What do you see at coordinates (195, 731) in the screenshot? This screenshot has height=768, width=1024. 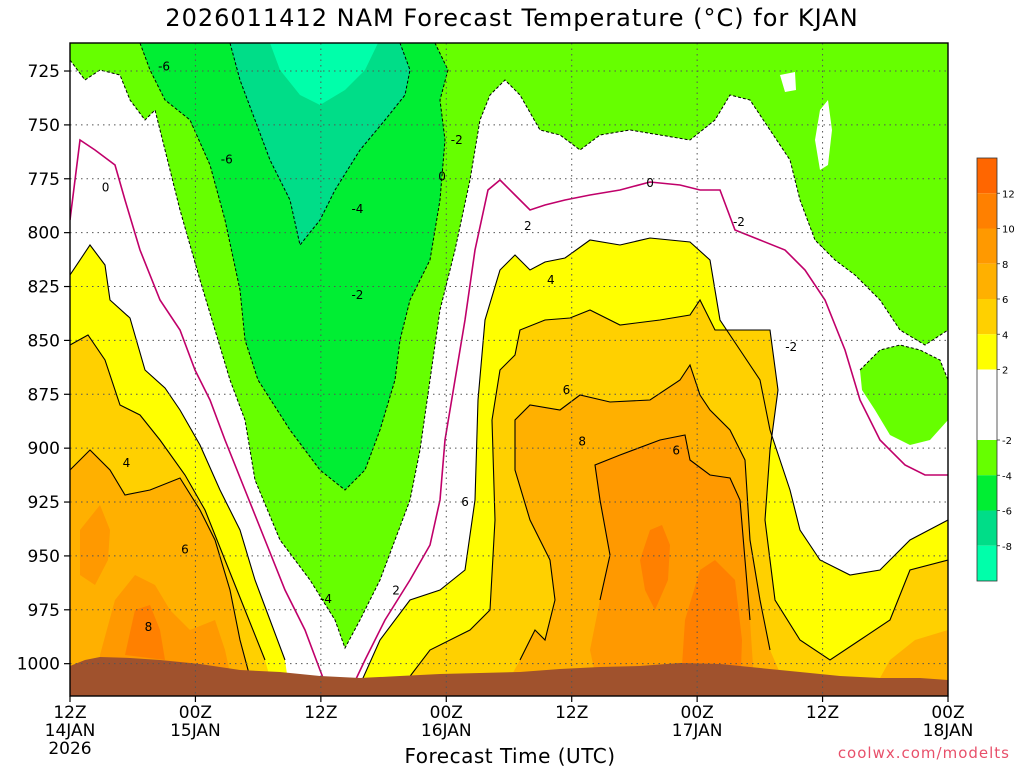 I see `x-tick-label: 15JAN` at bounding box center [195, 731].